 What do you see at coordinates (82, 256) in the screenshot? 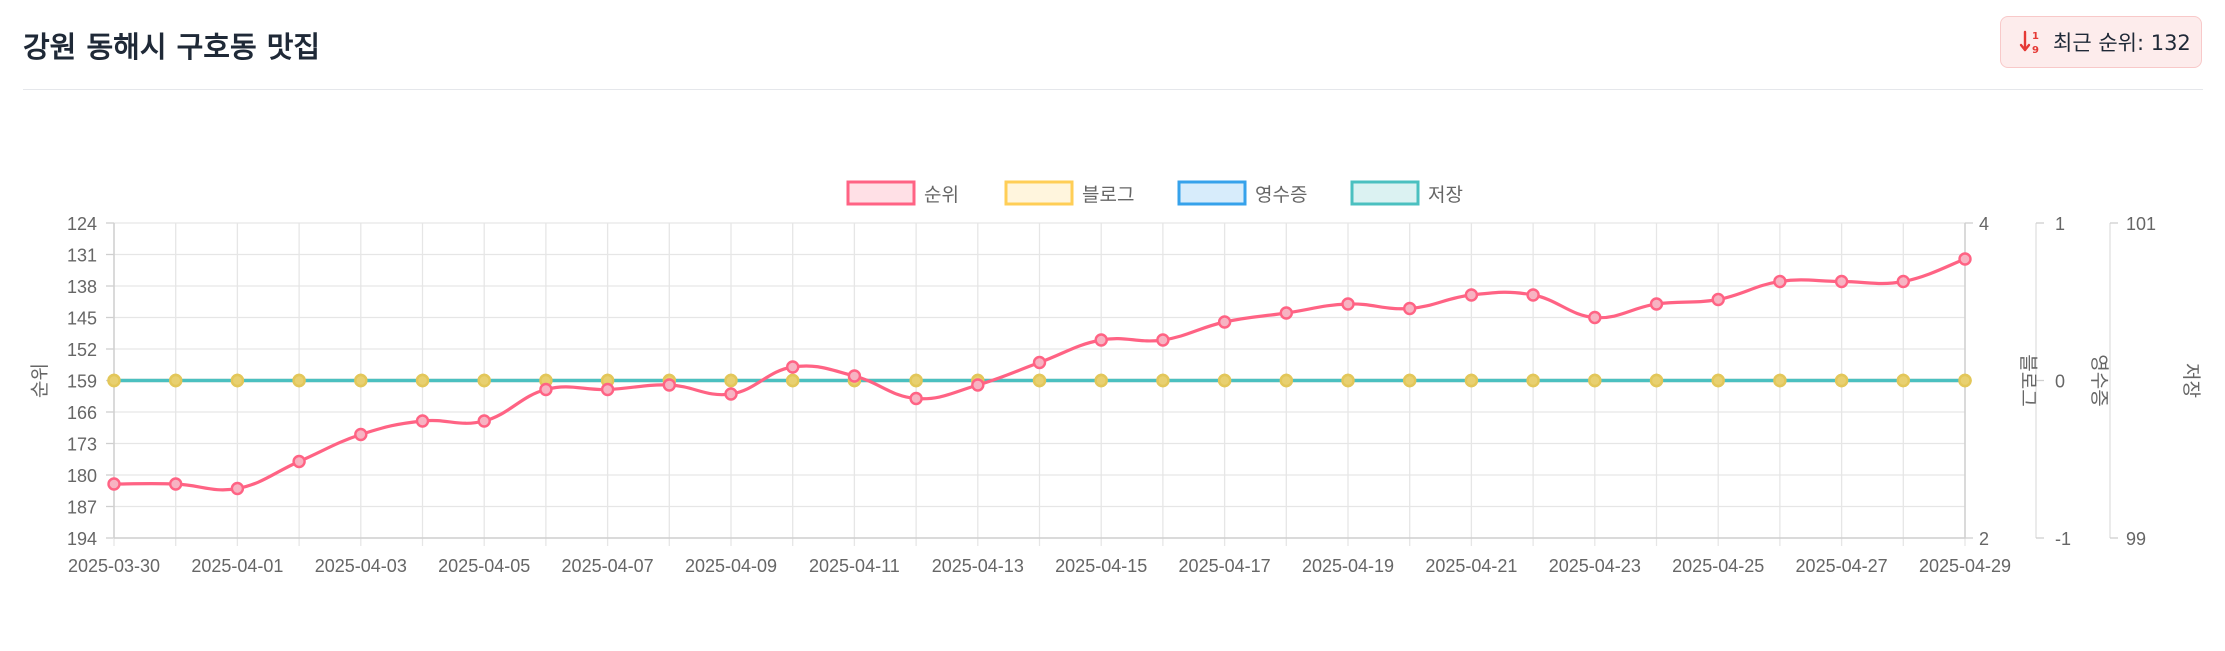
I see `rank-tick-label: 131` at bounding box center [82, 256].